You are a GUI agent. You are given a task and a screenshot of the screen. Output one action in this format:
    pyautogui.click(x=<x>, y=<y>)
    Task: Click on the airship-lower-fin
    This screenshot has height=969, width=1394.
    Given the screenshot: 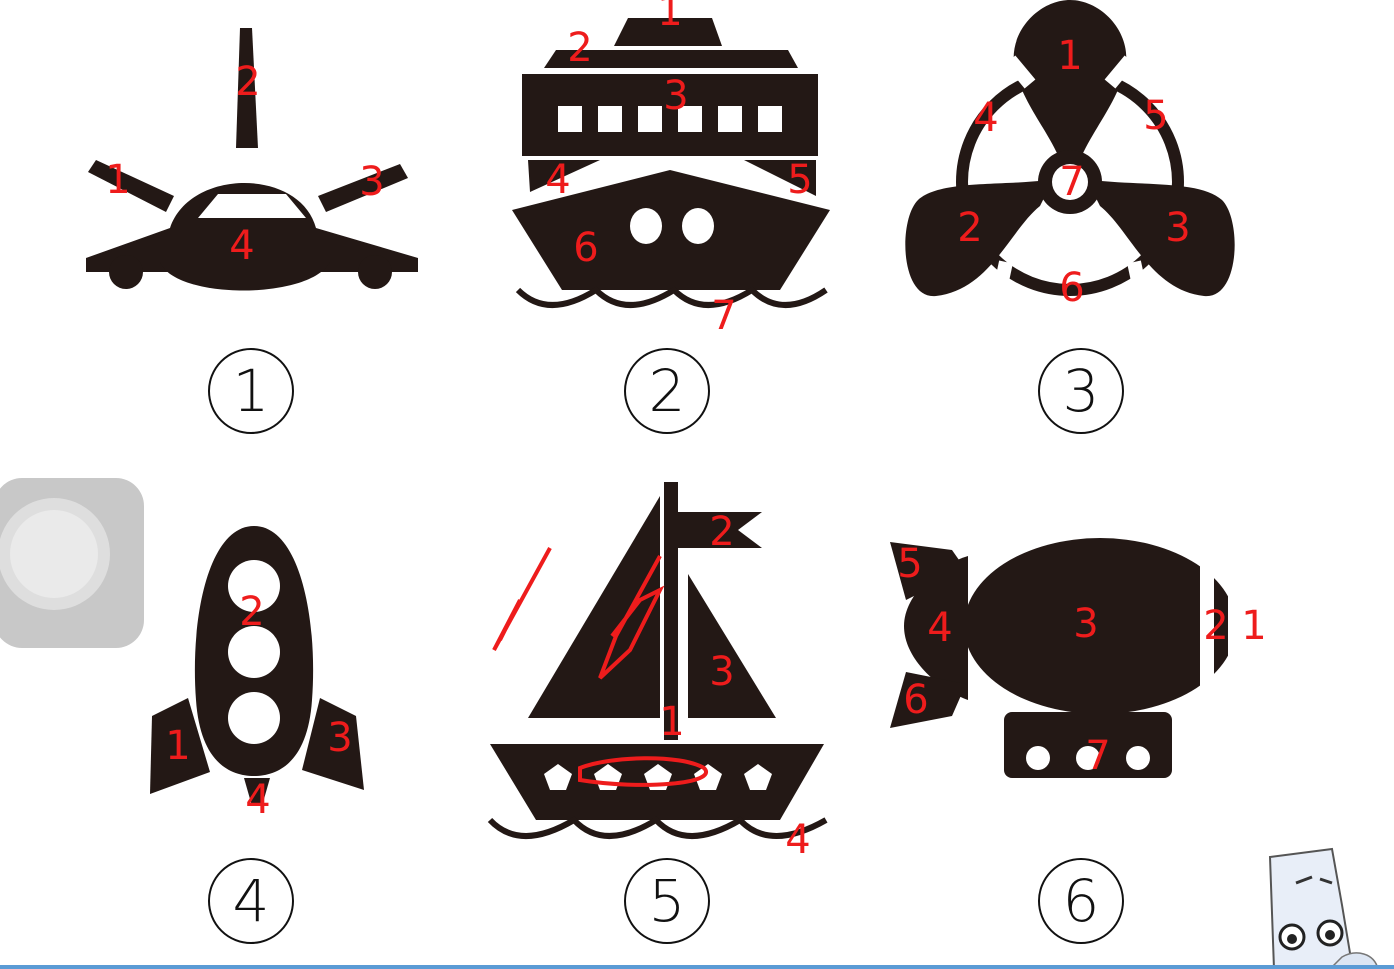 What is the action you would take?
    pyautogui.click(x=928, y=700)
    